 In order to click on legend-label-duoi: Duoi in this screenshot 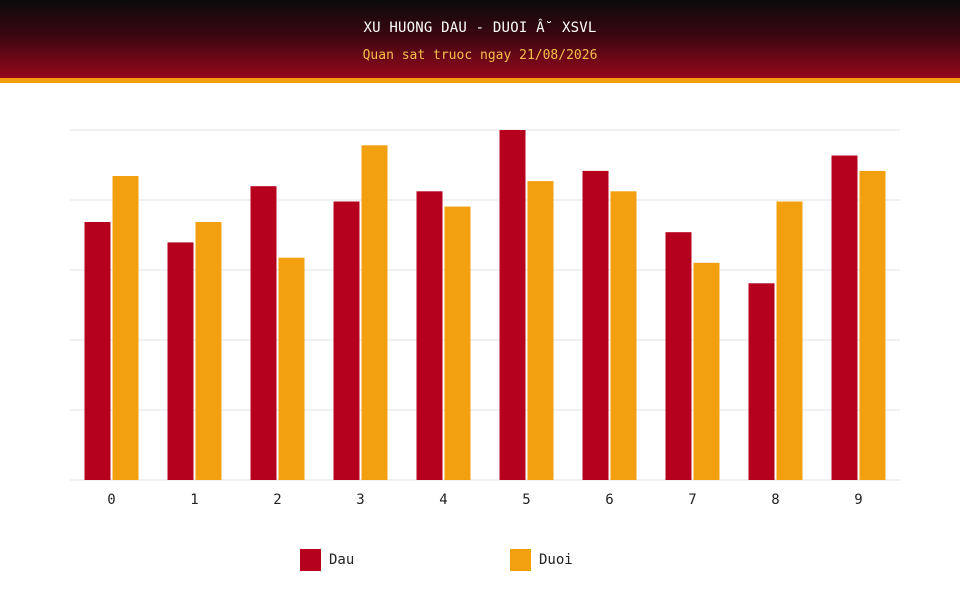, I will do `click(556, 560)`.